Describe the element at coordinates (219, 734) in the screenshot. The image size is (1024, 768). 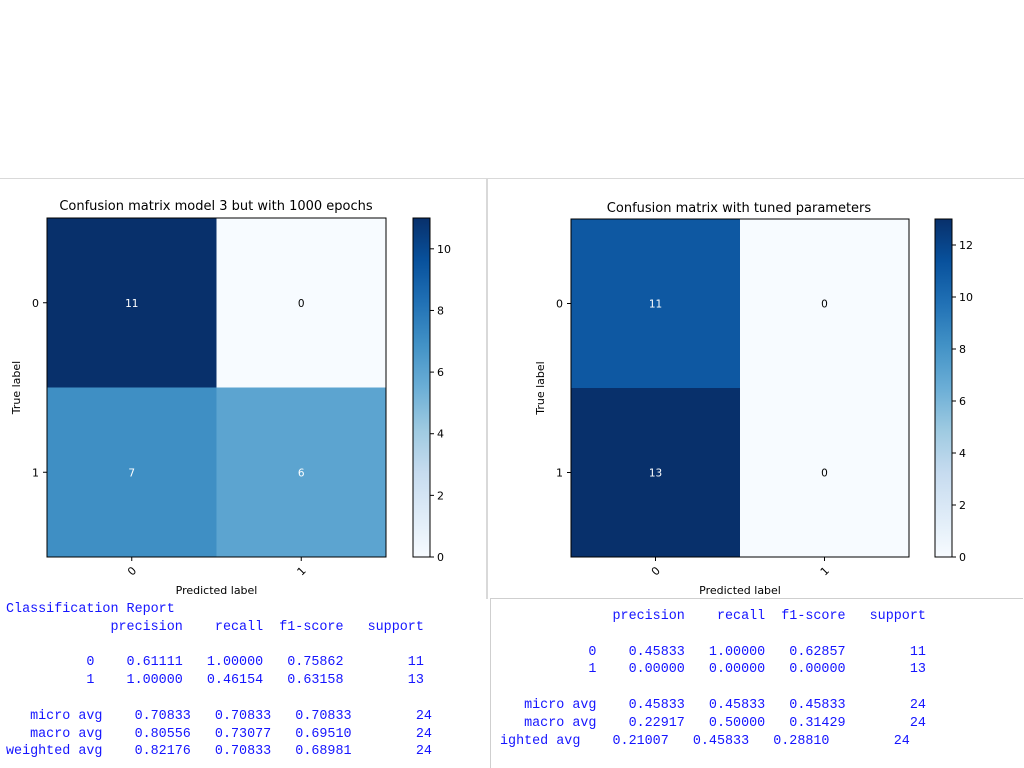
I see `report-line: macro avg 0.80556 0.73077 0.69510 24` at that location.